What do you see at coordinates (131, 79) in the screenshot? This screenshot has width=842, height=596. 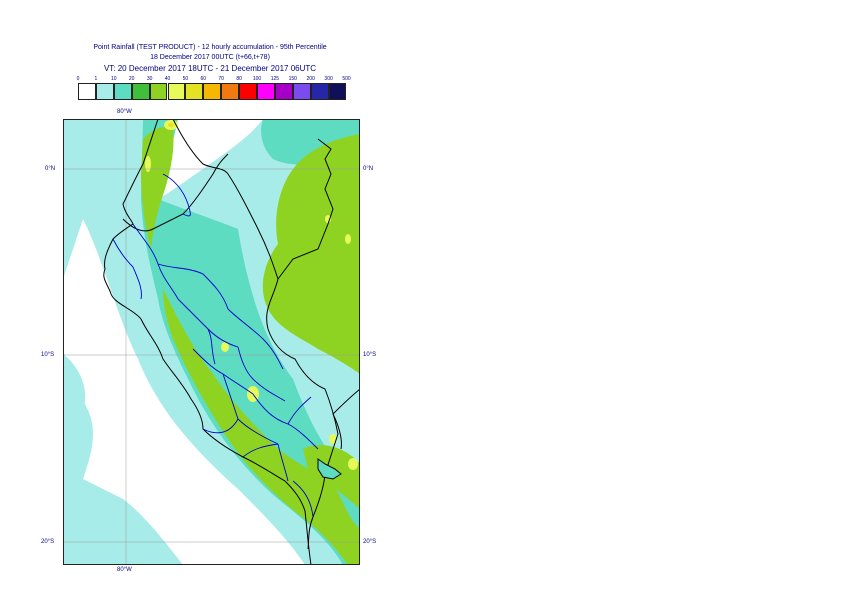 I see `legend-tick-label: 20` at bounding box center [131, 79].